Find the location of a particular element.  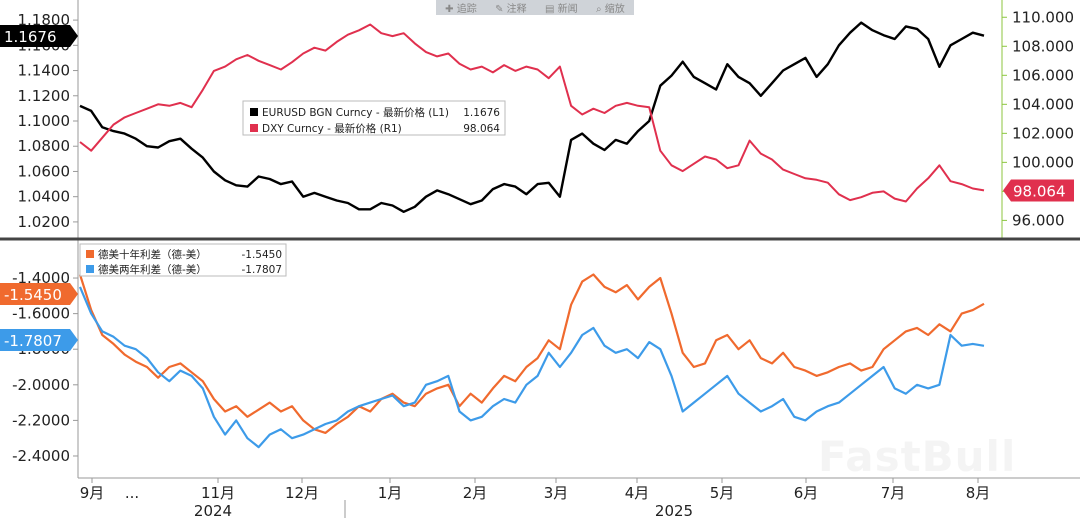

left-tick-label: 1.0400 is located at coordinates (44, 197).